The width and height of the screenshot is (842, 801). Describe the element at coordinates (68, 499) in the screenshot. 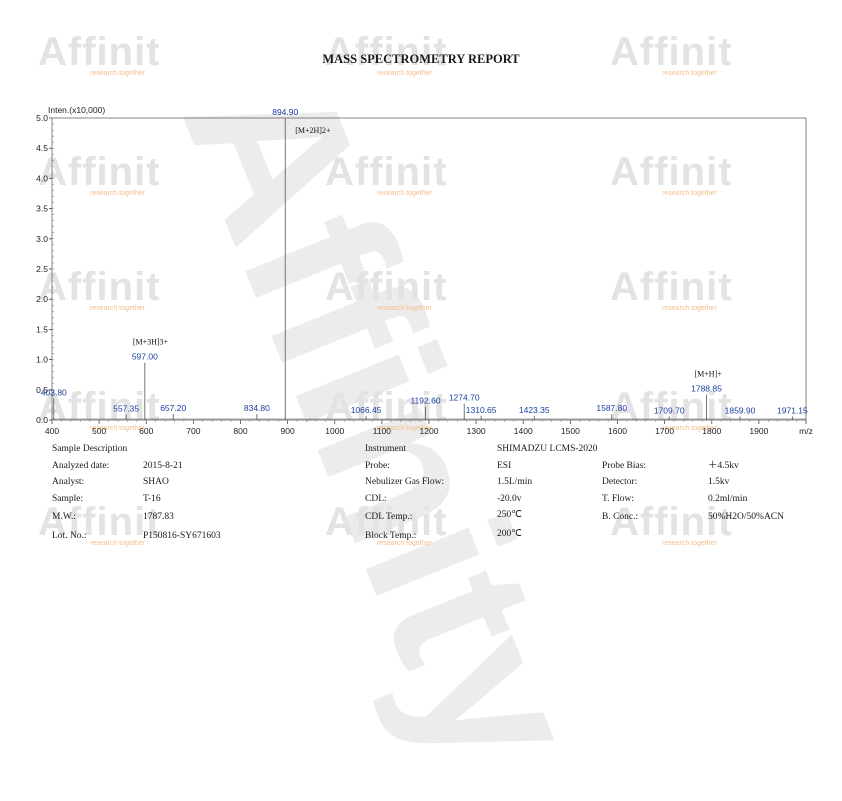

I see `sample-label: Sample:` at that location.